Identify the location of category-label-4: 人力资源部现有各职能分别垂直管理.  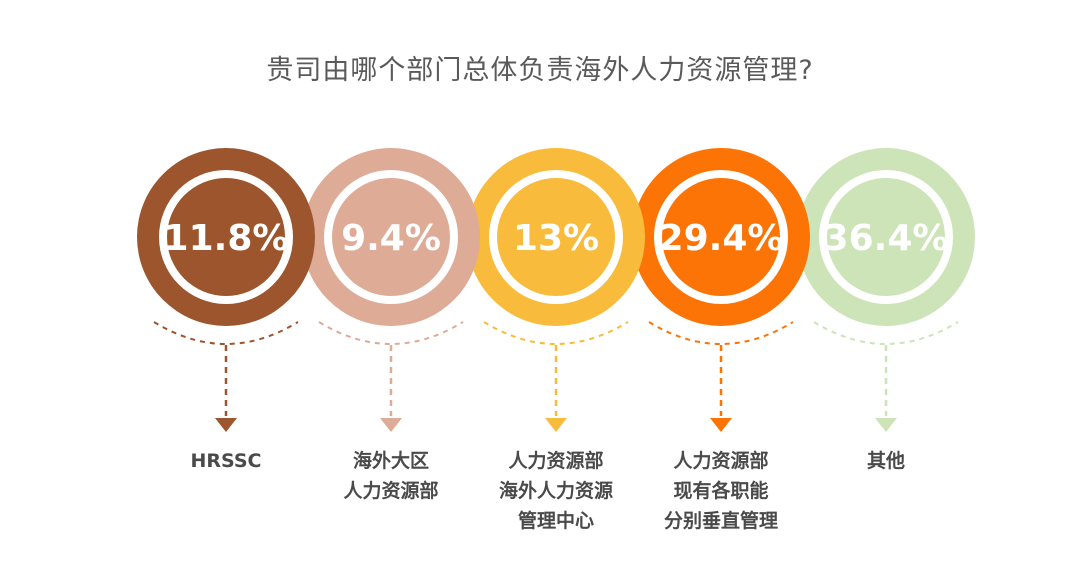
(721, 491).